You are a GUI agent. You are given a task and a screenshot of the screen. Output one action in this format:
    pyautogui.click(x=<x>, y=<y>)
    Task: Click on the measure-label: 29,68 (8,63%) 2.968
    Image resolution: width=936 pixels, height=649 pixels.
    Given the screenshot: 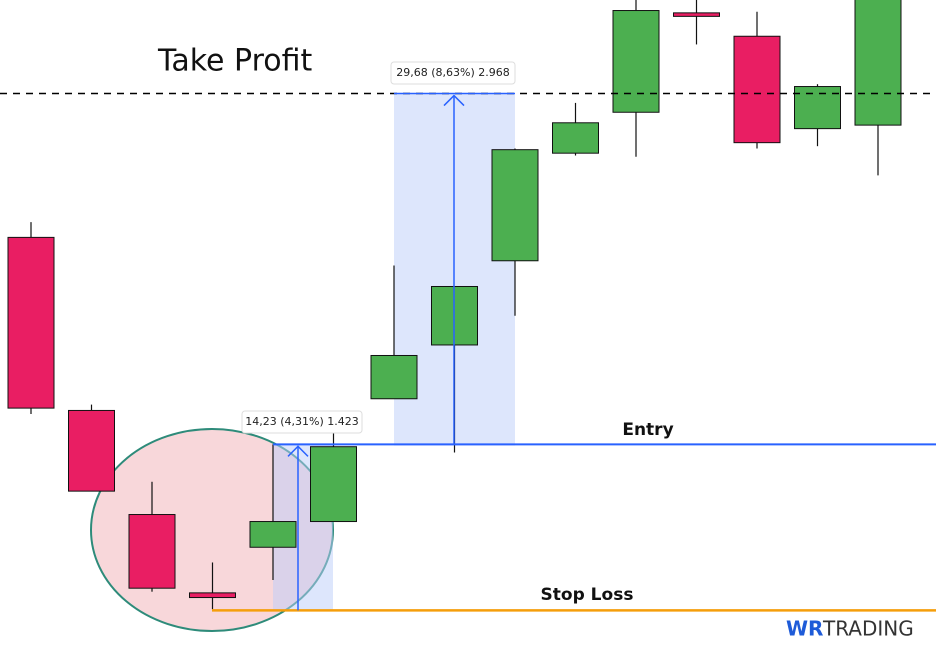 What is the action you would take?
    pyautogui.click(x=453, y=72)
    